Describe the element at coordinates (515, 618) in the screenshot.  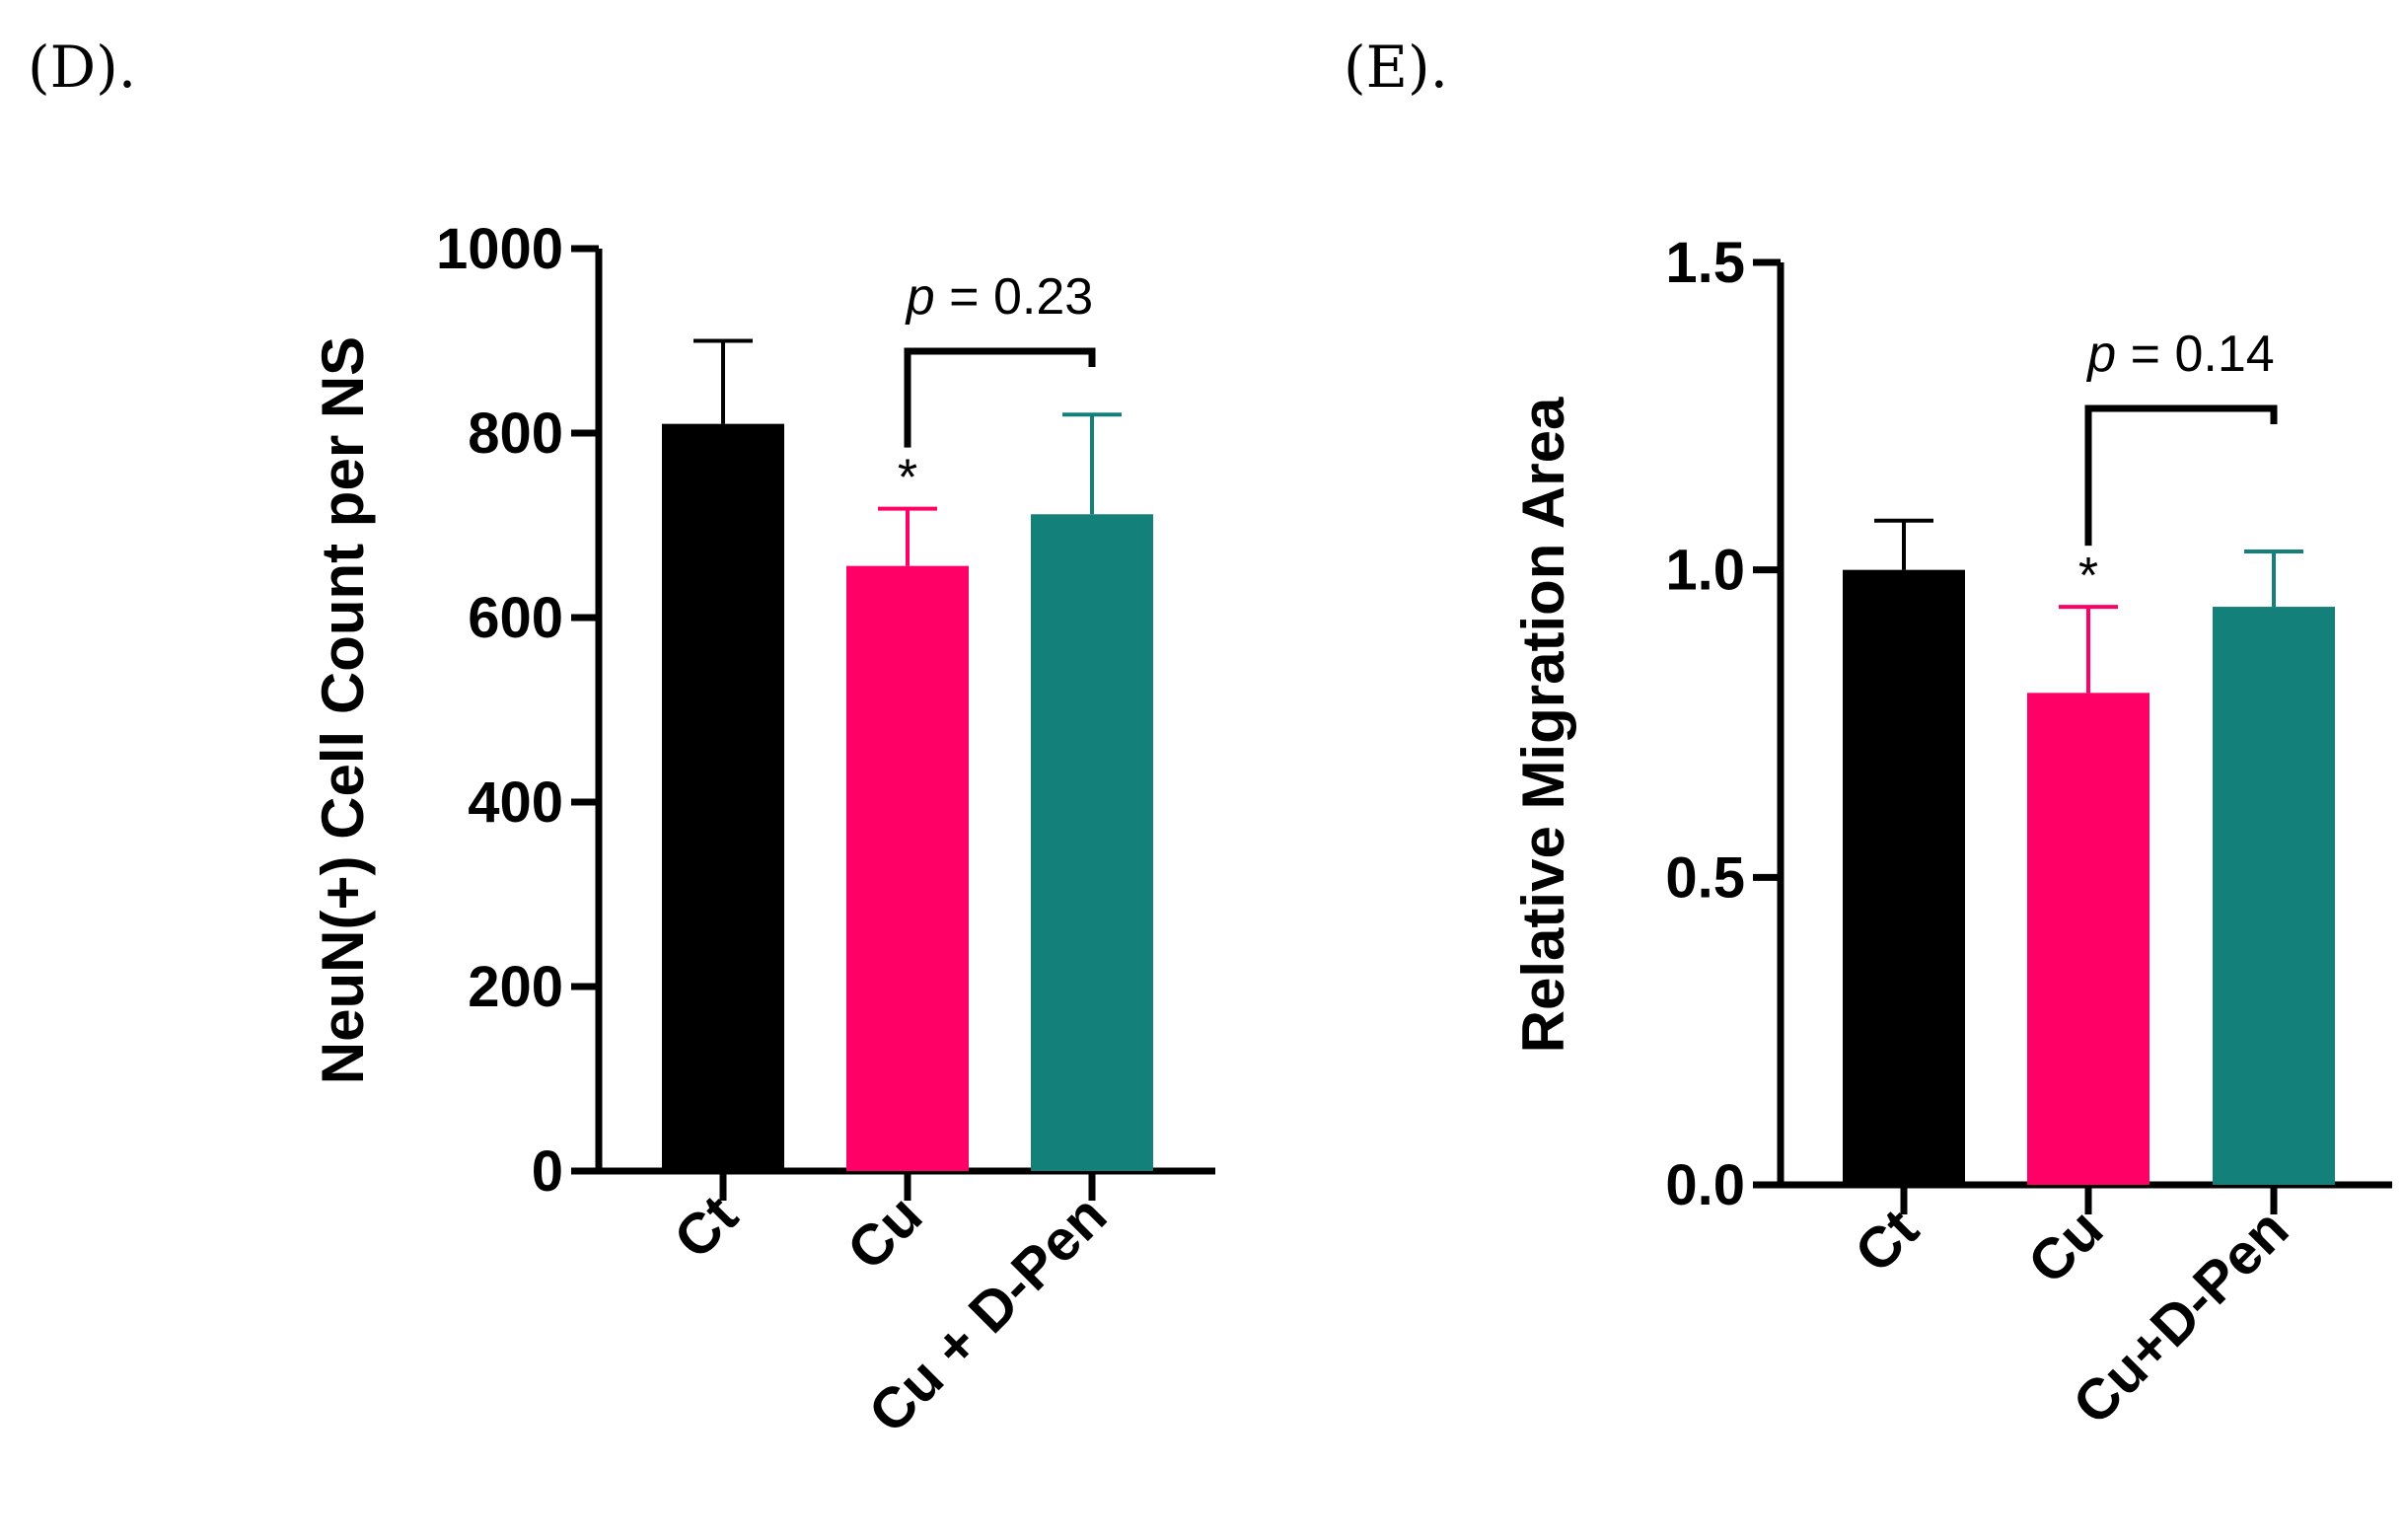
I see `y-tick-label: 600` at that location.